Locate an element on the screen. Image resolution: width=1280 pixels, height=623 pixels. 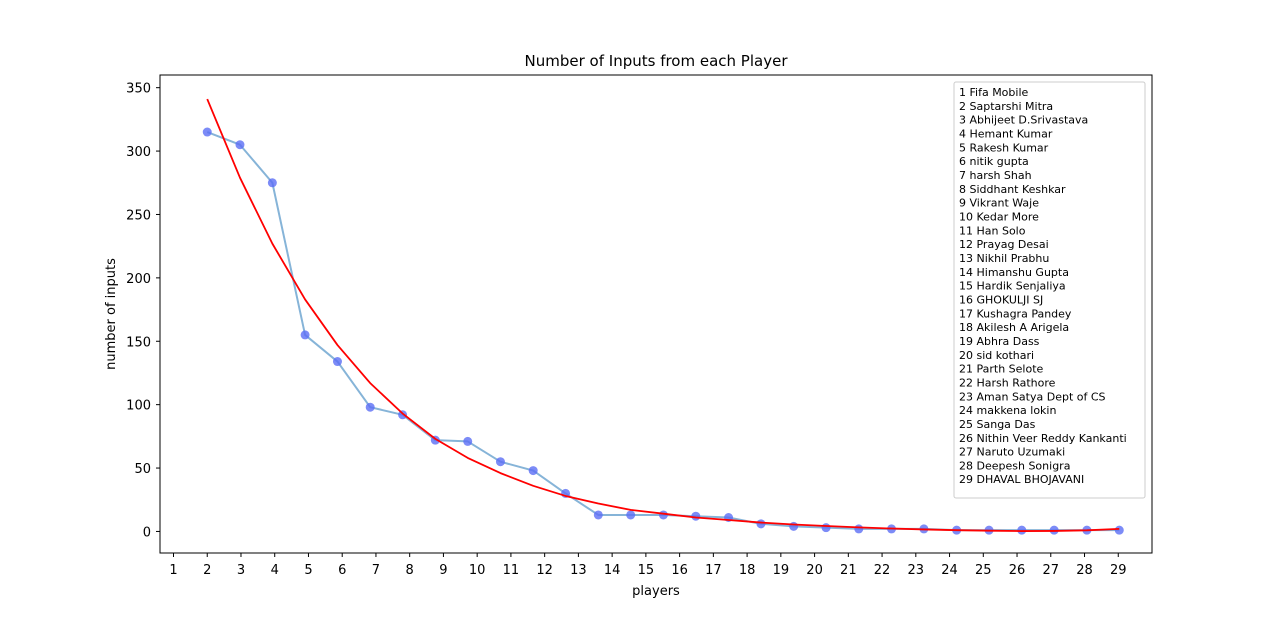
x-tick-label: 29 is located at coordinates (1118, 570).